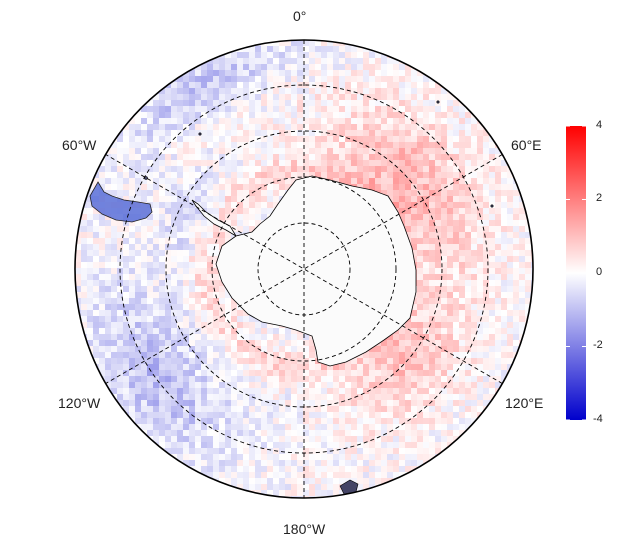  What do you see at coordinates (304, 529) in the screenshot?
I see `lon-label-180w: 180°W` at bounding box center [304, 529].